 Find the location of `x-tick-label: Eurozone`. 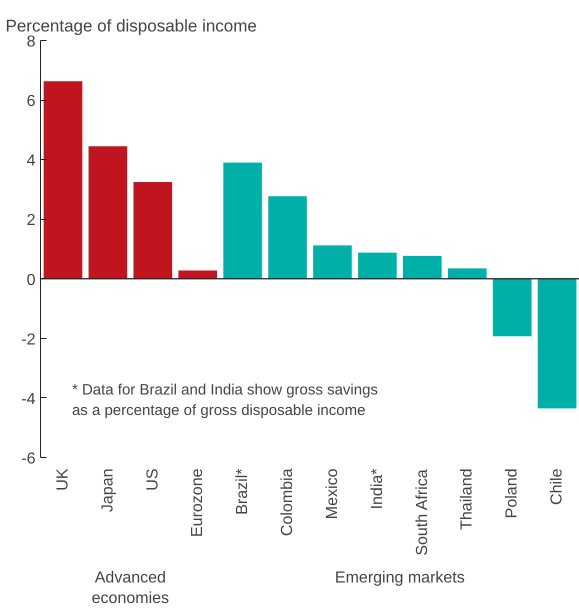

x-tick-label: Eurozone is located at coordinates (197, 502).